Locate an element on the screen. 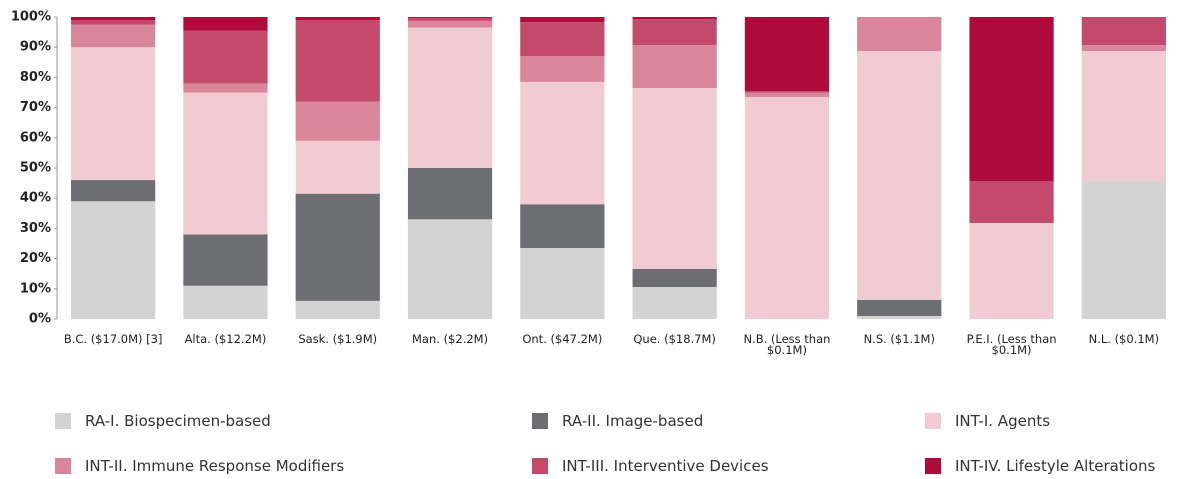 The height and width of the screenshot is (479, 1190). y-tick-label: 10% is located at coordinates (35, 288).